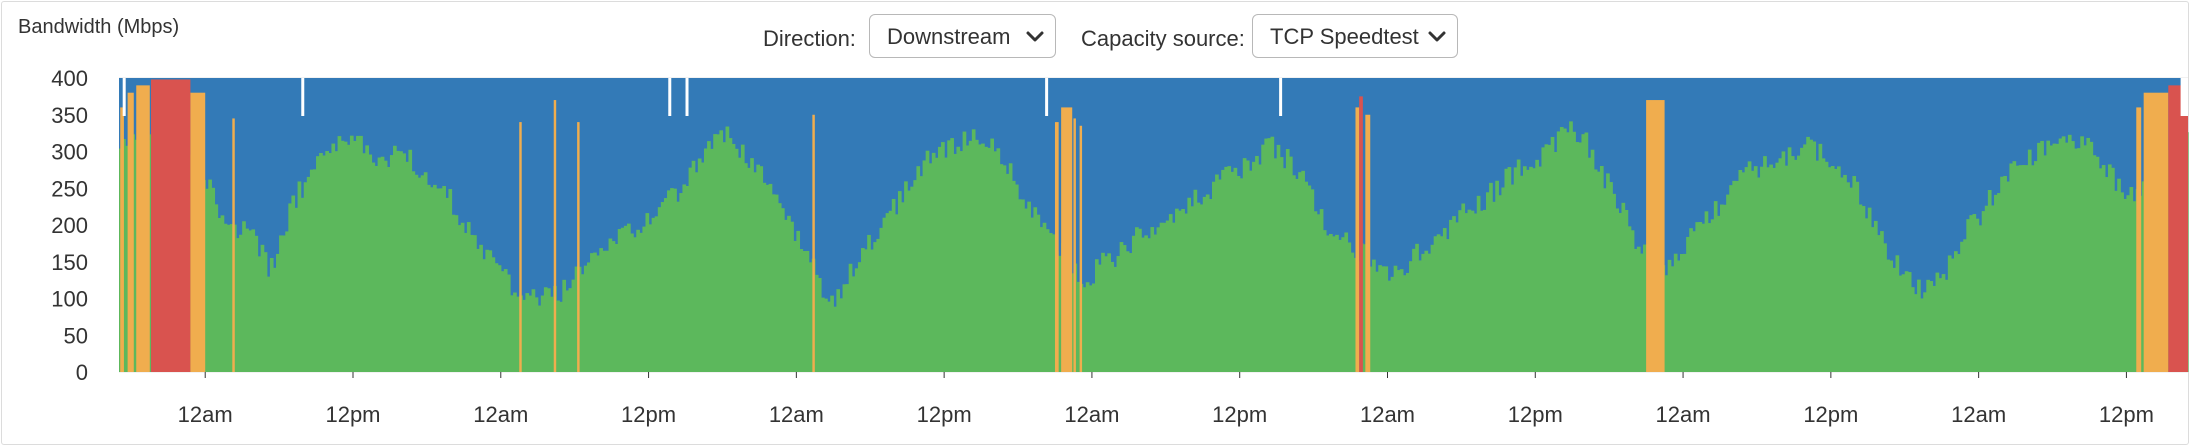  Describe the element at coordinates (962, 36) in the screenshot. I see `direction-select: Downstream` at that location.